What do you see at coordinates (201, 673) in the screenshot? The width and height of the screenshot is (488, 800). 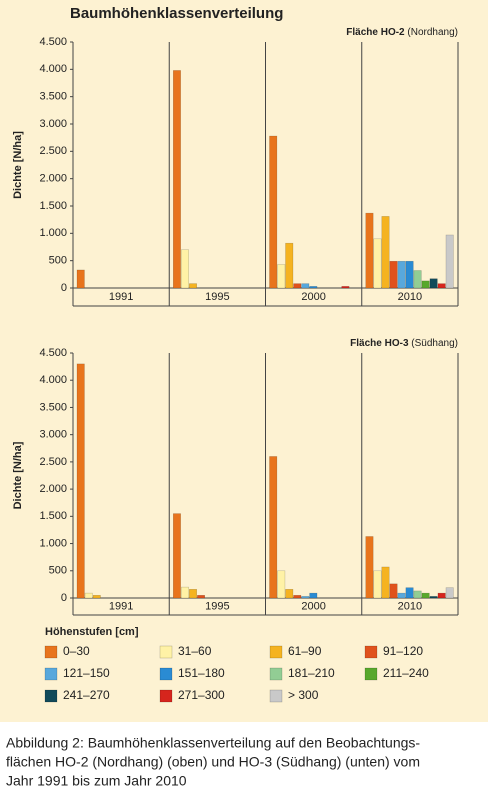 I see `legend-label: 151–180` at bounding box center [201, 673].